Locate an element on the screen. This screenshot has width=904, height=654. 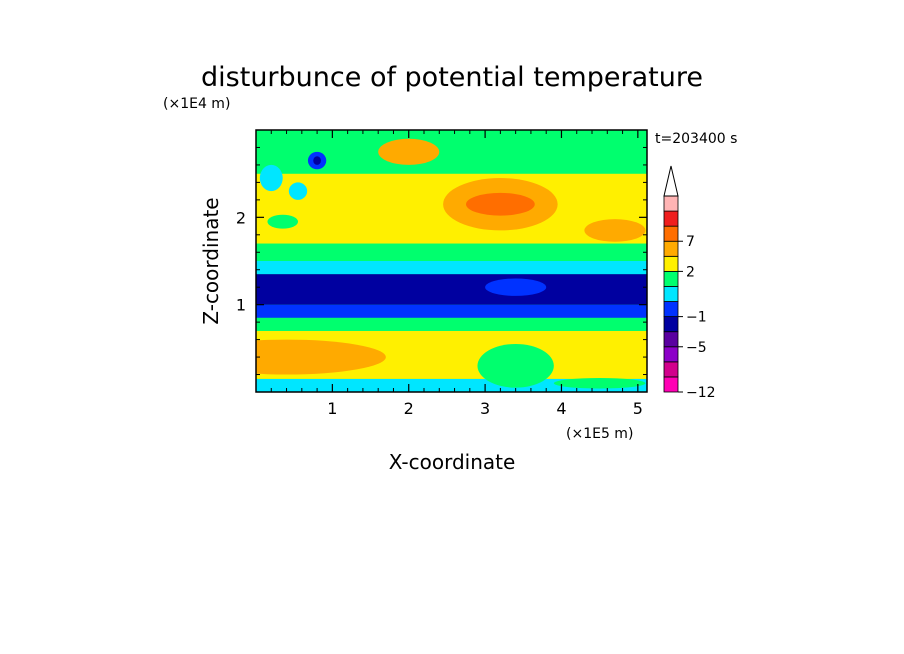
x-tick-label: 2 is located at coordinates (409, 408).